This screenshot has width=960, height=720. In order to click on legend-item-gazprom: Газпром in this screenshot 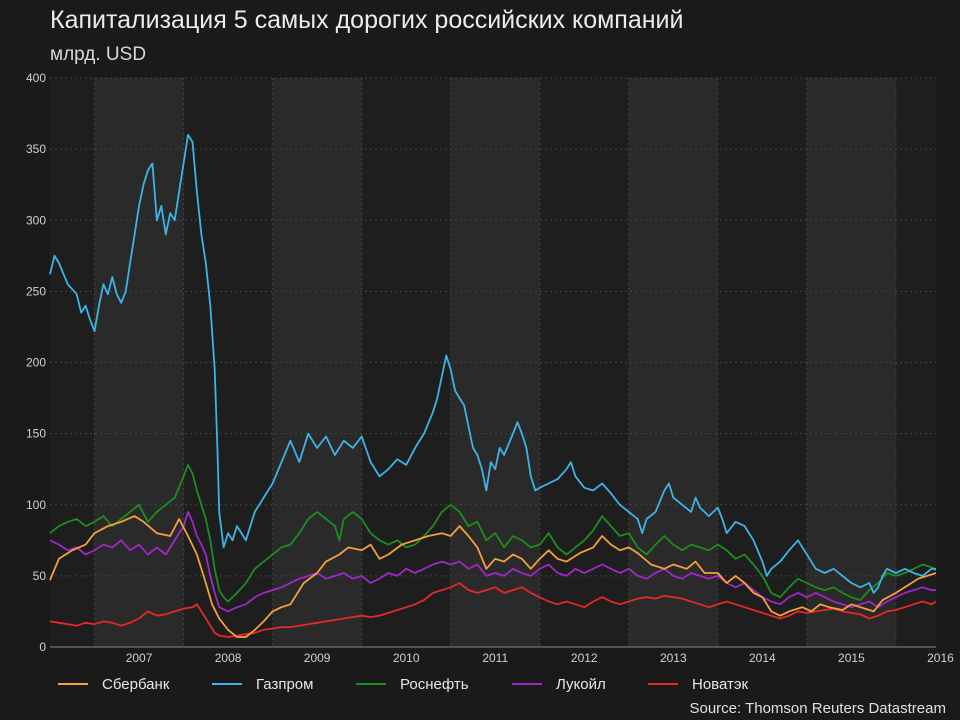, I will do `click(262, 684)`.